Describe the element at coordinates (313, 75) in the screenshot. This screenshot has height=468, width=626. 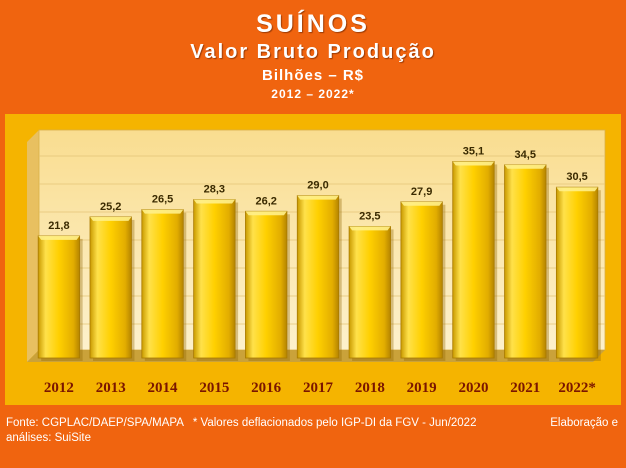
I see `chart-unit: Bilhões – R$` at that location.